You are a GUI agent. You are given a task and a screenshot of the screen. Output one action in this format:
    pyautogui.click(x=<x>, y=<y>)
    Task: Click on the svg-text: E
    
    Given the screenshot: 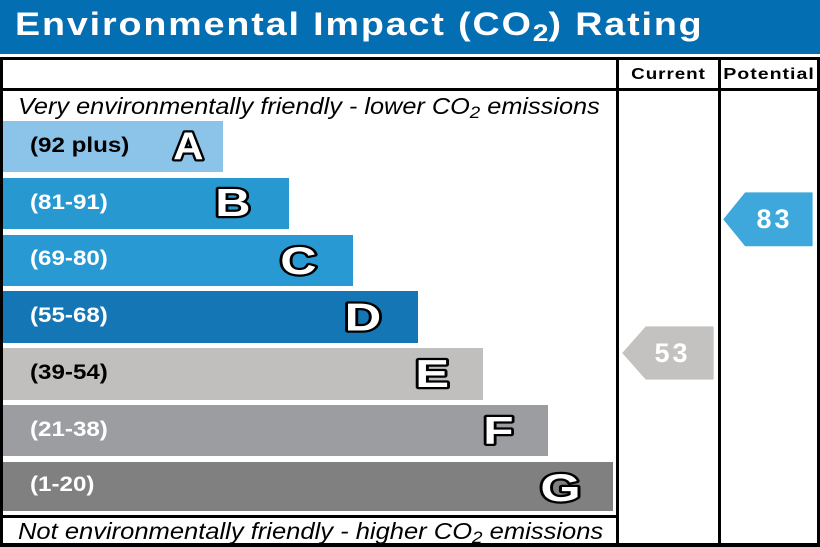 What is the action you would take?
    pyautogui.click(x=432, y=374)
    